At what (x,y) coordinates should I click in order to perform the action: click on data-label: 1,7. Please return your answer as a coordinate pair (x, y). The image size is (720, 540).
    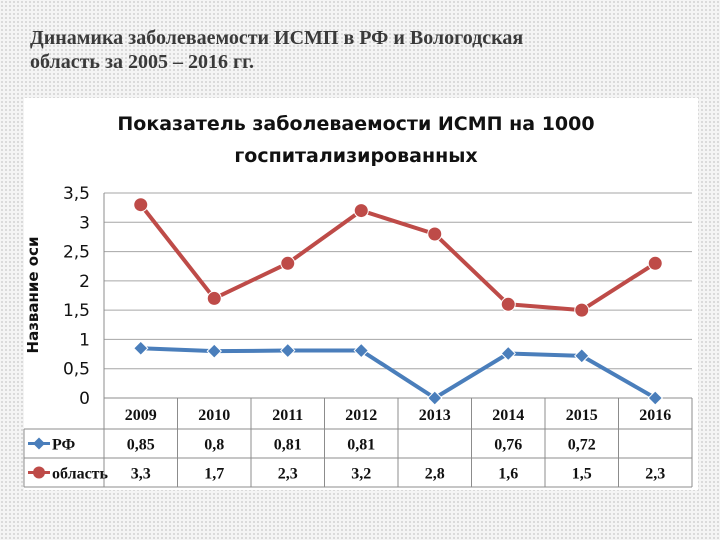
    Looking at the image, I should click on (214, 474).